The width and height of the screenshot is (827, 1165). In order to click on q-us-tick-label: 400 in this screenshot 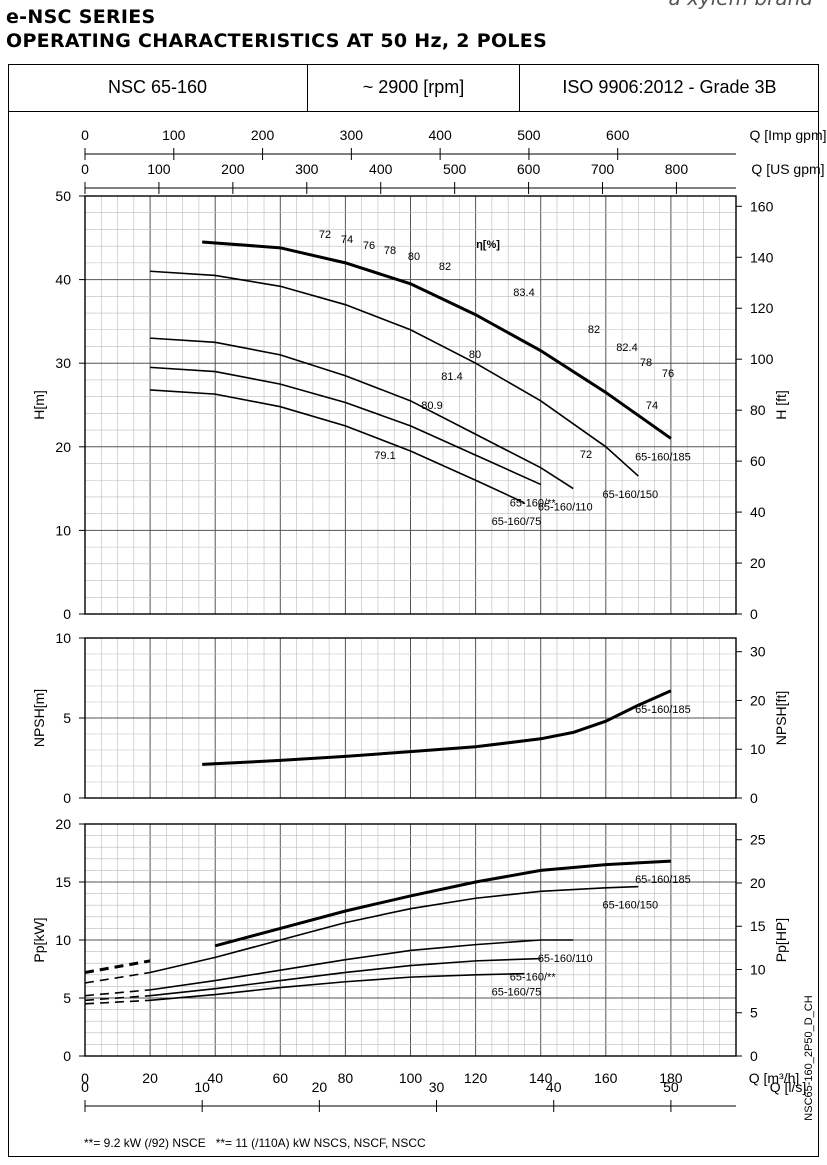, I will do `click(381, 169)`.